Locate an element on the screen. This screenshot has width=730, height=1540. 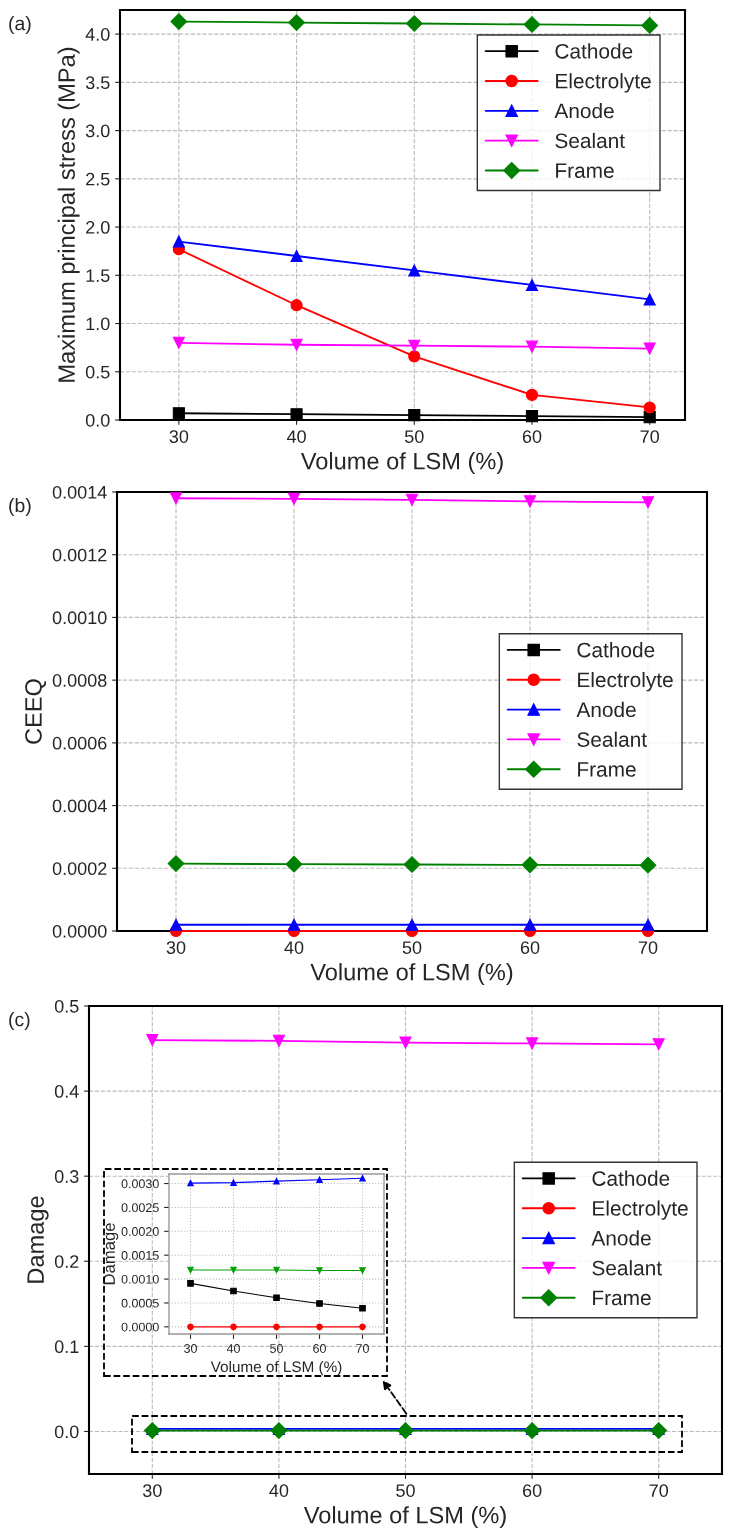
text: (c) is located at coordinates (19, 1021).